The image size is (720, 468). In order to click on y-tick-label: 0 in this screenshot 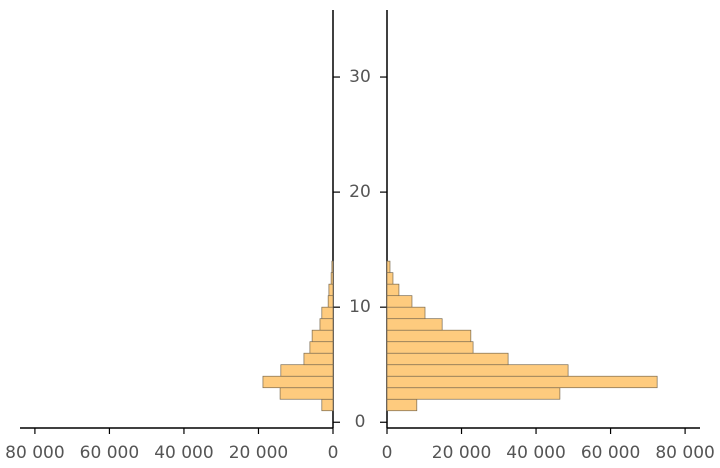, I will do `click(360, 422)`.